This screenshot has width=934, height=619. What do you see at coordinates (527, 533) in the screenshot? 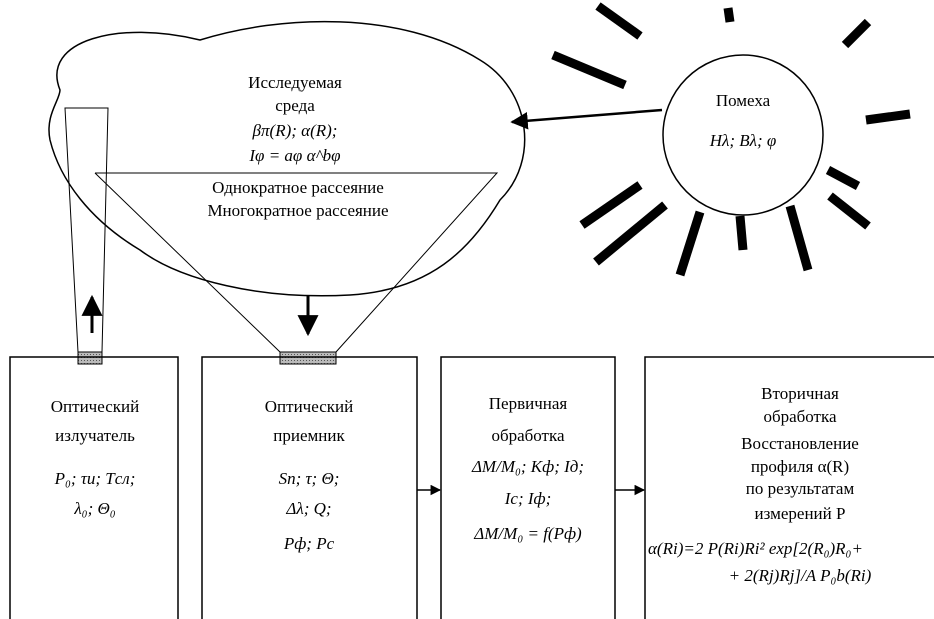
I see `block-text: ΔM/M₀ = f(Pф)` at bounding box center [527, 533].